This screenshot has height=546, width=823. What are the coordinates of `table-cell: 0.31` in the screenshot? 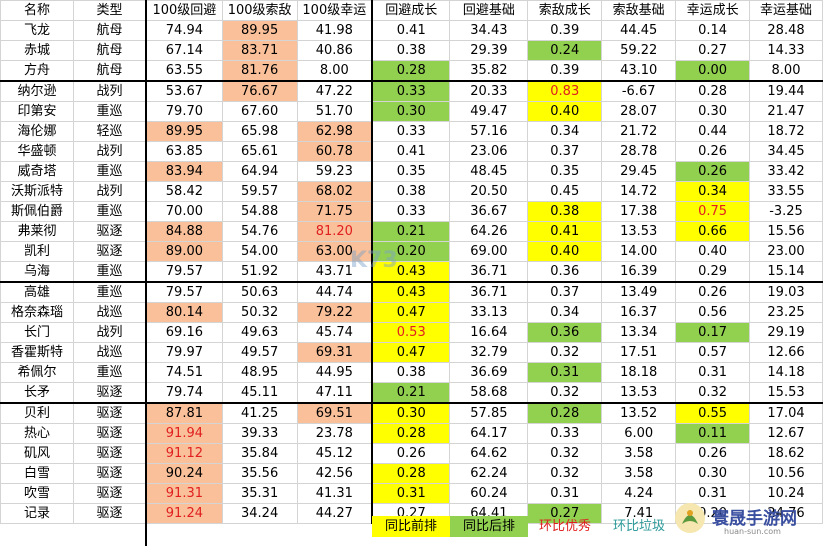 It's located at (565, 373).